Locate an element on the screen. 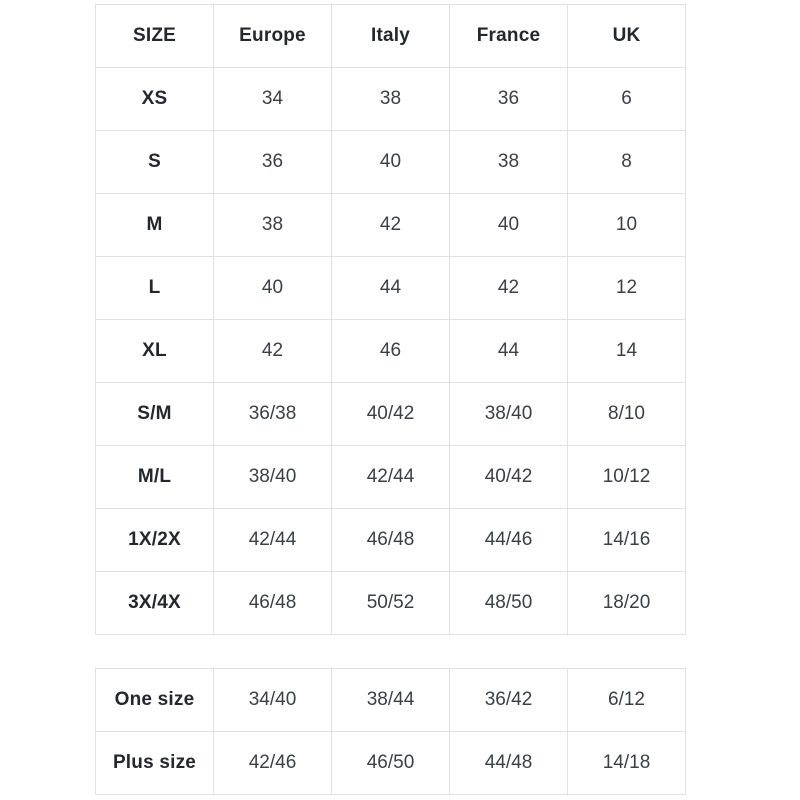  table-cell: 48/50 is located at coordinates (508, 603).